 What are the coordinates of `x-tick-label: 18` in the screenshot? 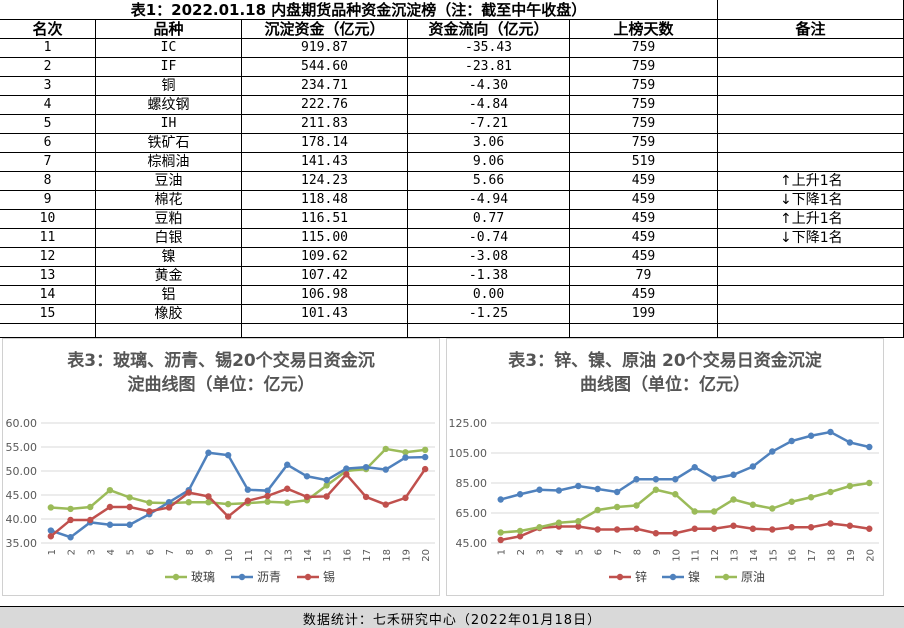 It's located at (832, 555).